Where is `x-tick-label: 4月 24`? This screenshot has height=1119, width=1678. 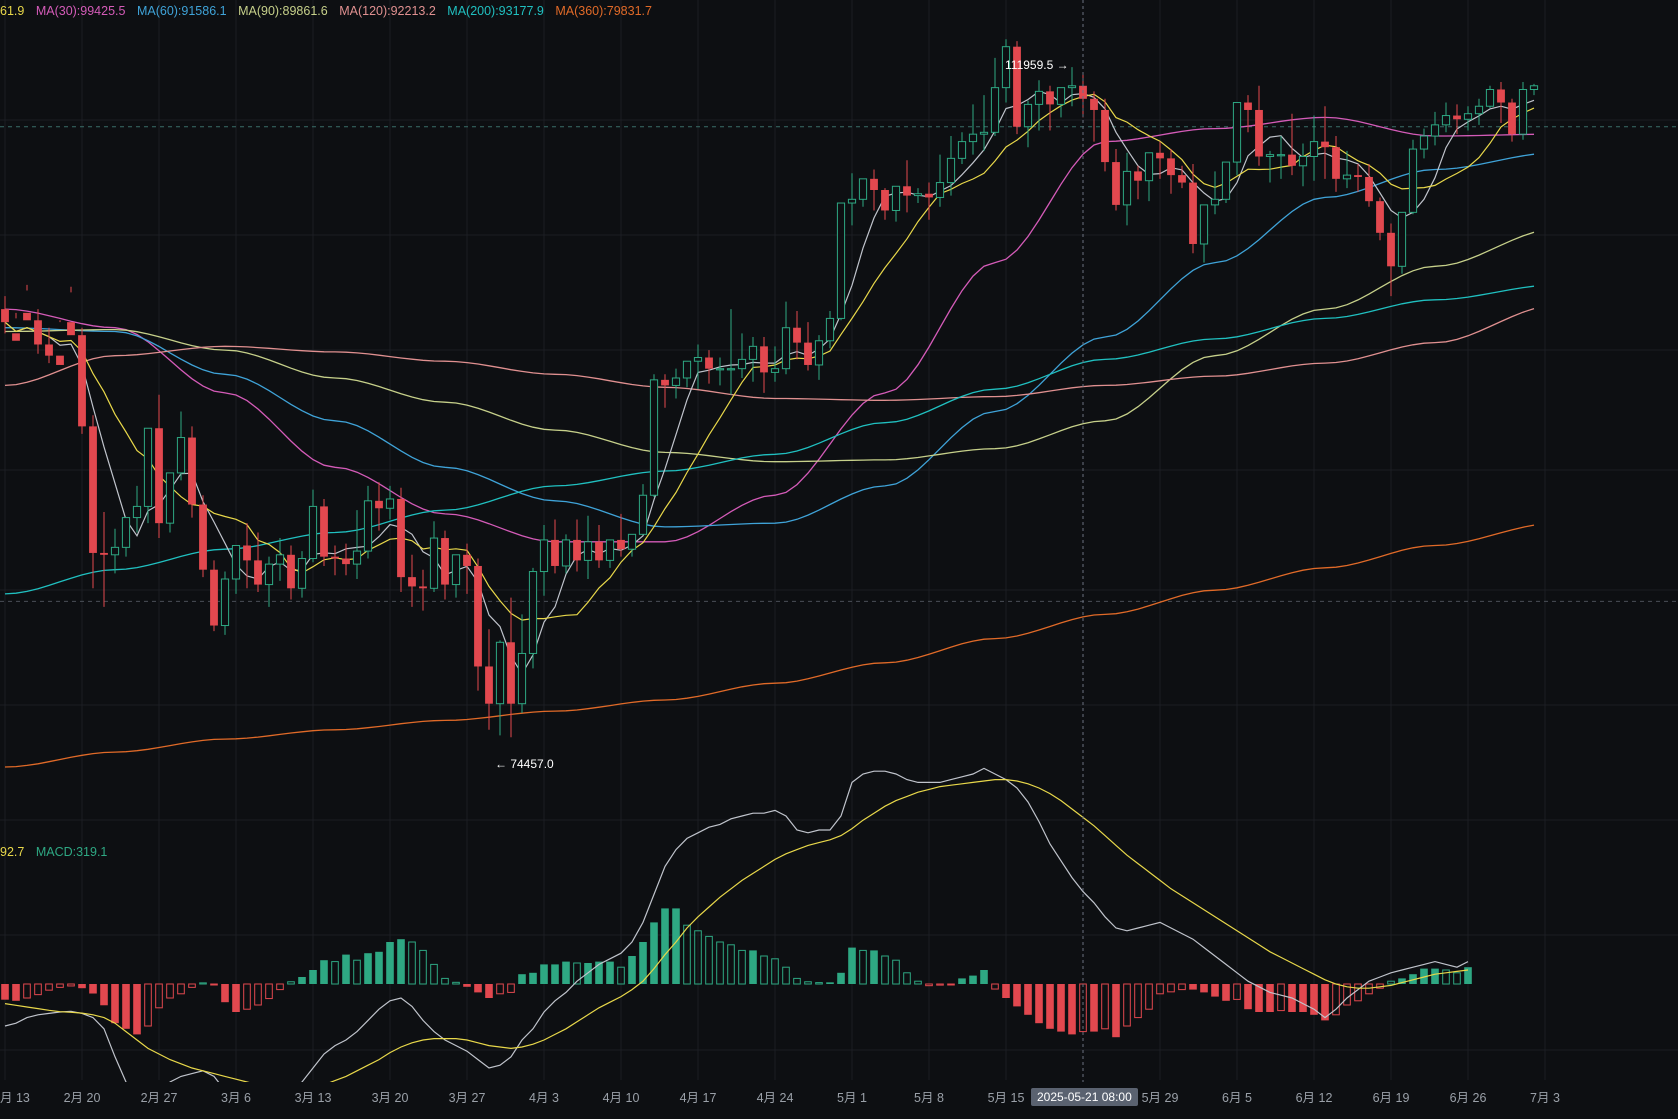
x-tick-label: 4月 24 is located at coordinates (775, 1098).